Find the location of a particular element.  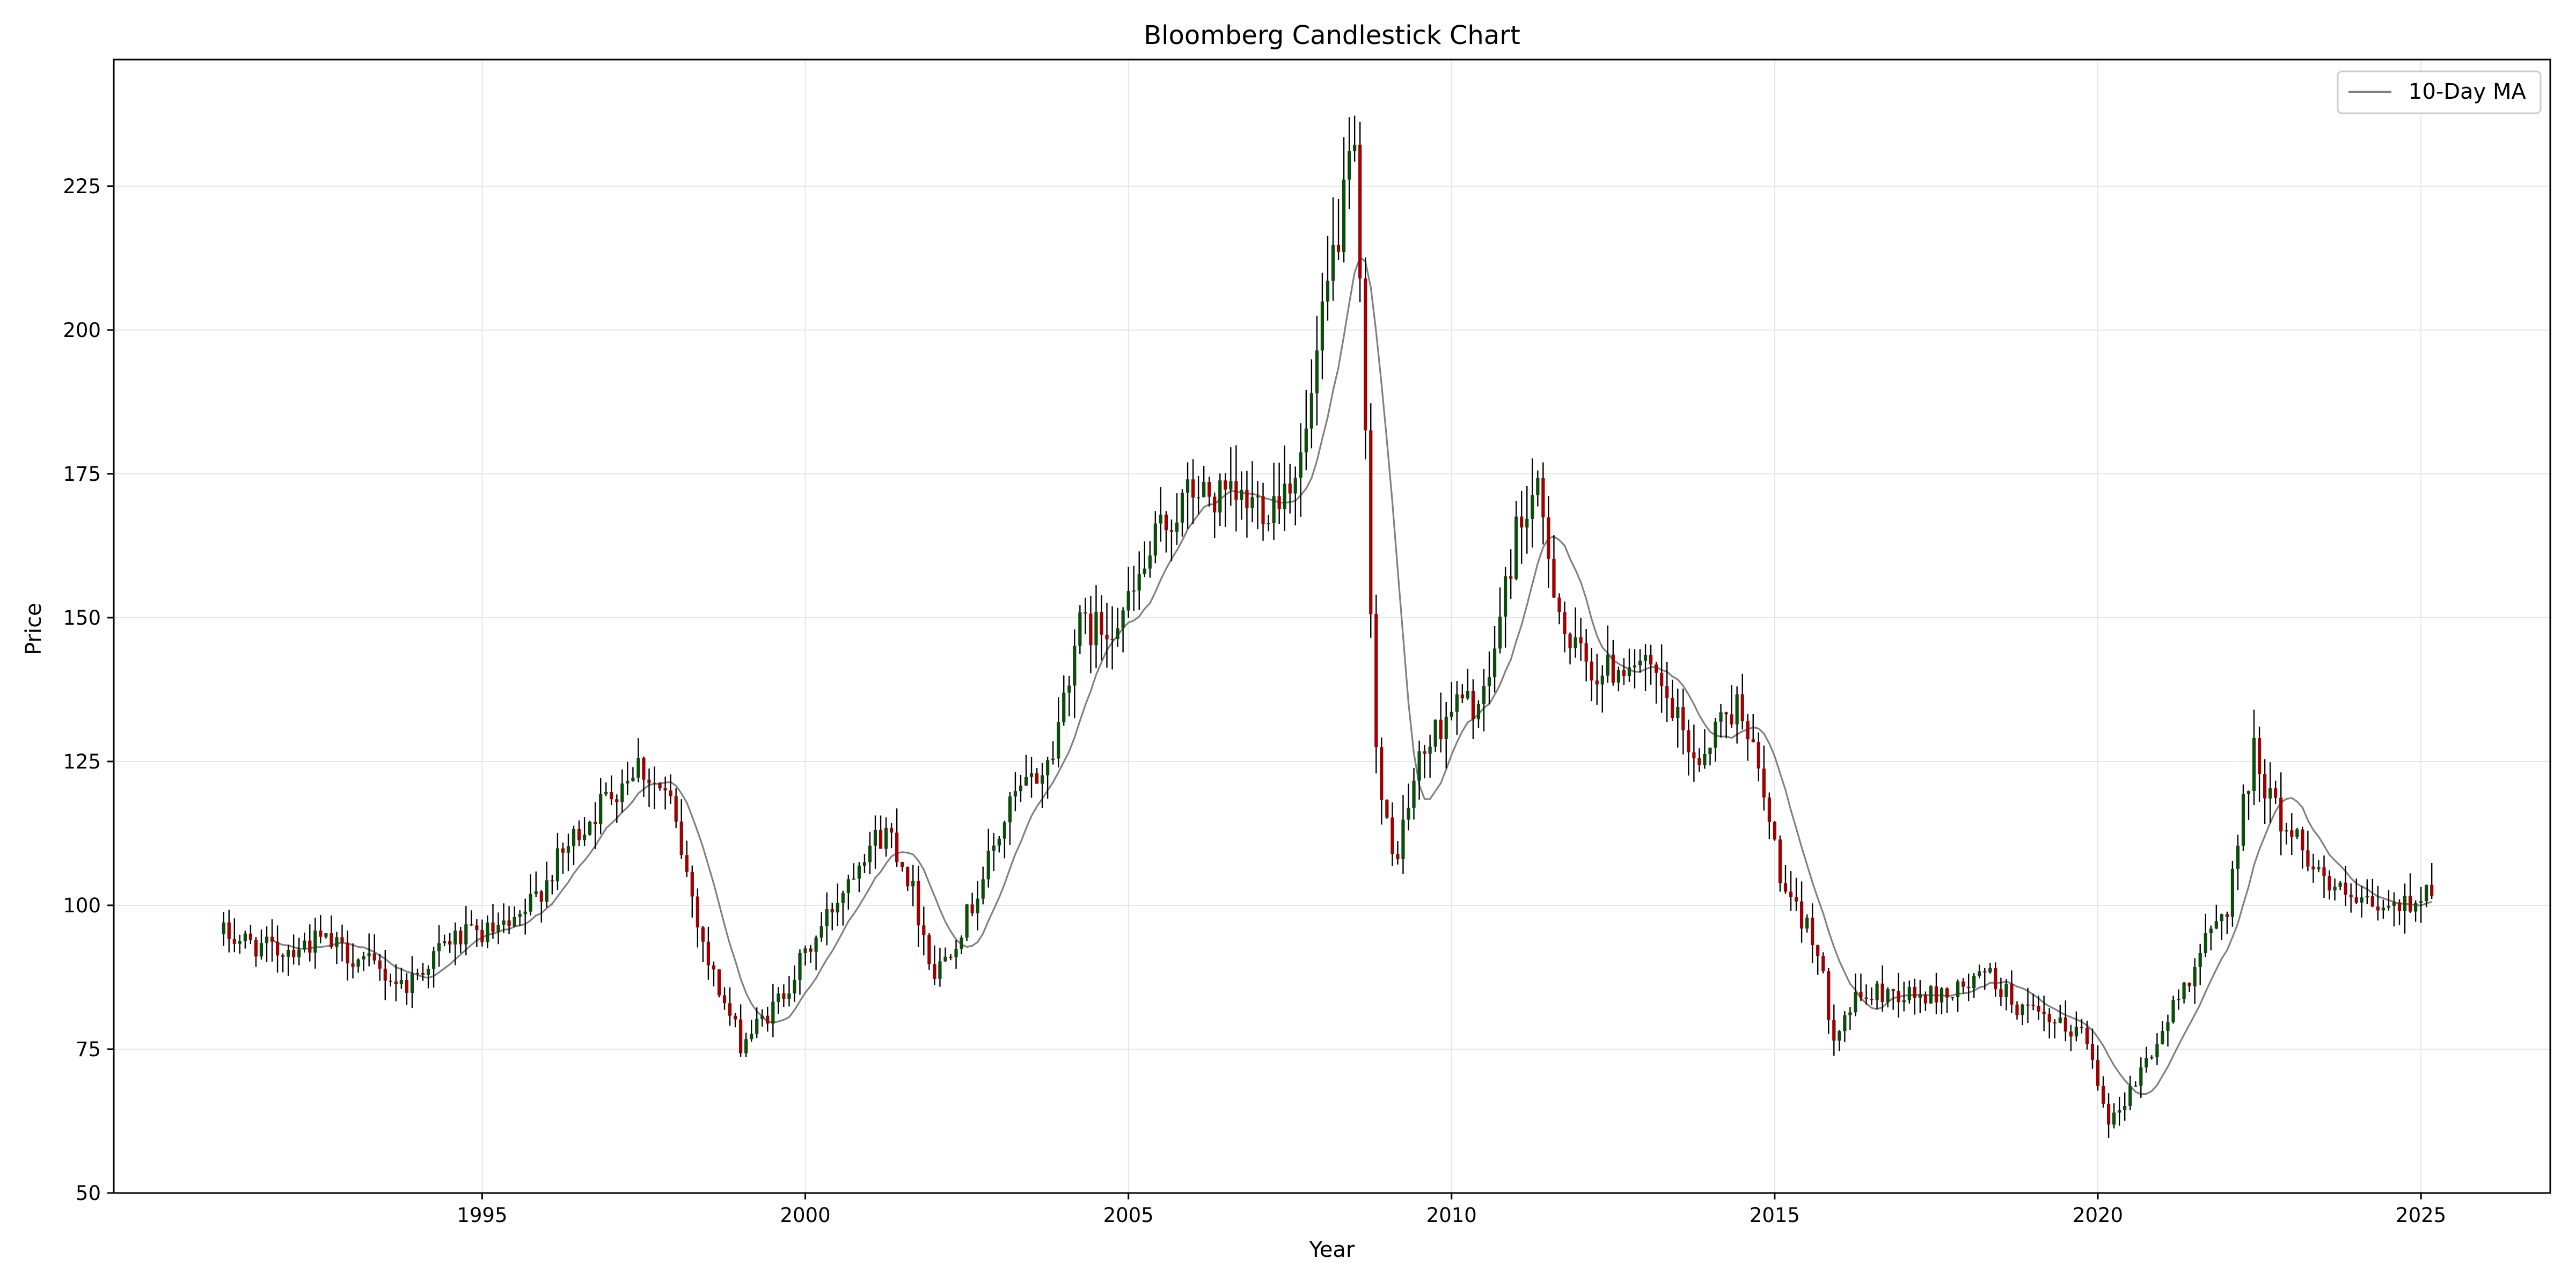

x-tick-label: 2010 is located at coordinates (1451, 1215).